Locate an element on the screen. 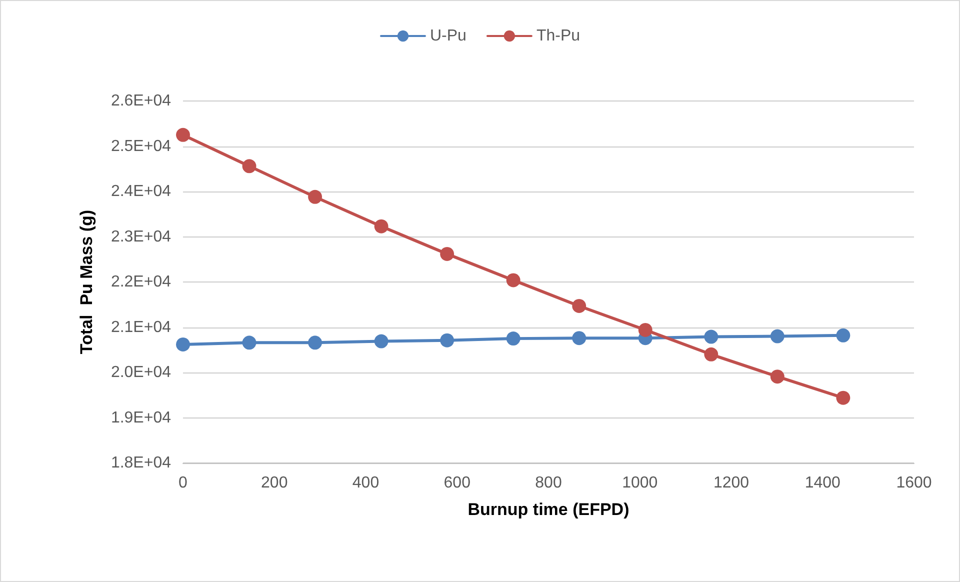  y-tick-label: 2.3E+04 is located at coordinates (141, 237).